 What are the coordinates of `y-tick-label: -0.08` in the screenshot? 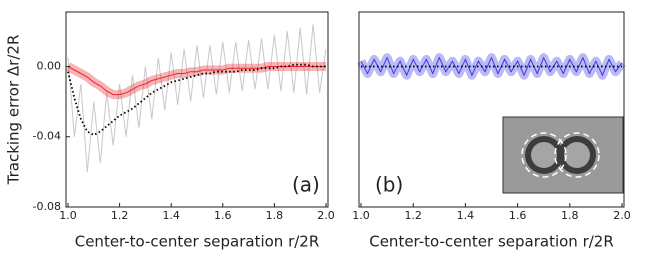 It's located at (47, 206).